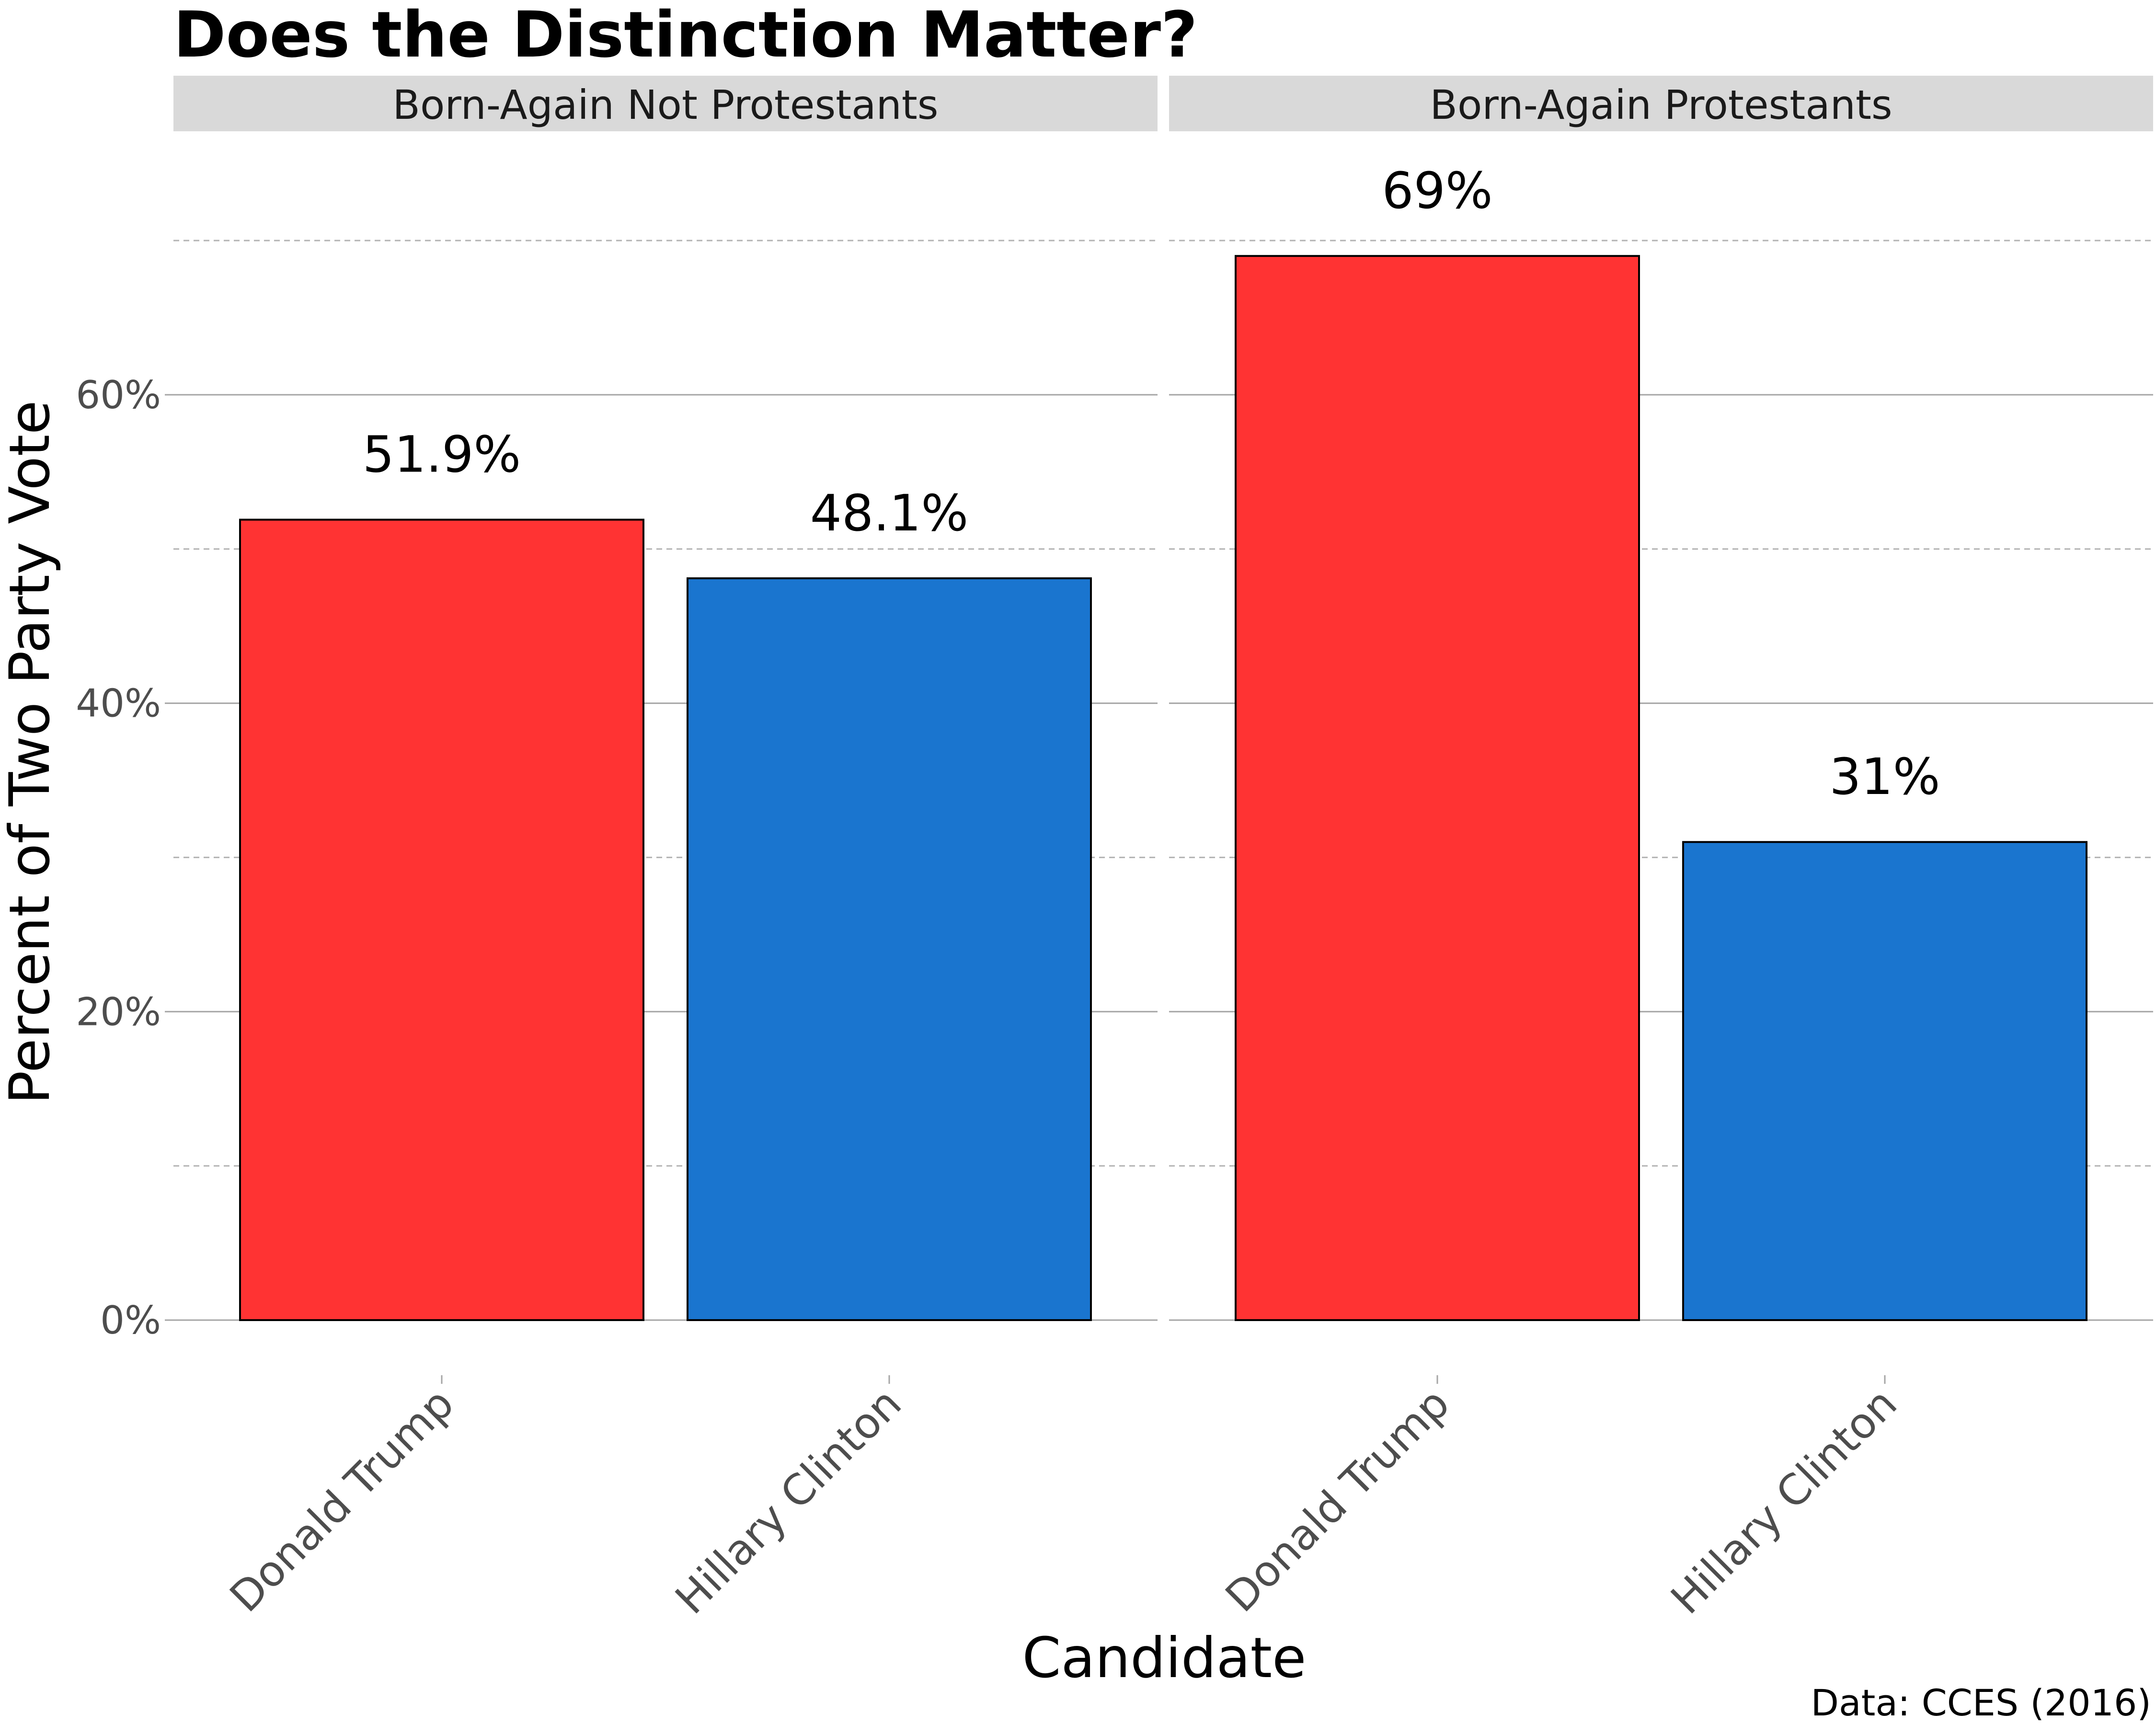 The height and width of the screenshot is (1725, 2156). What do you see at coordinates (1164, 1658) in the screenshot?
I see `x-axis-title: Candidate` at bounding box center [1164, 1658].